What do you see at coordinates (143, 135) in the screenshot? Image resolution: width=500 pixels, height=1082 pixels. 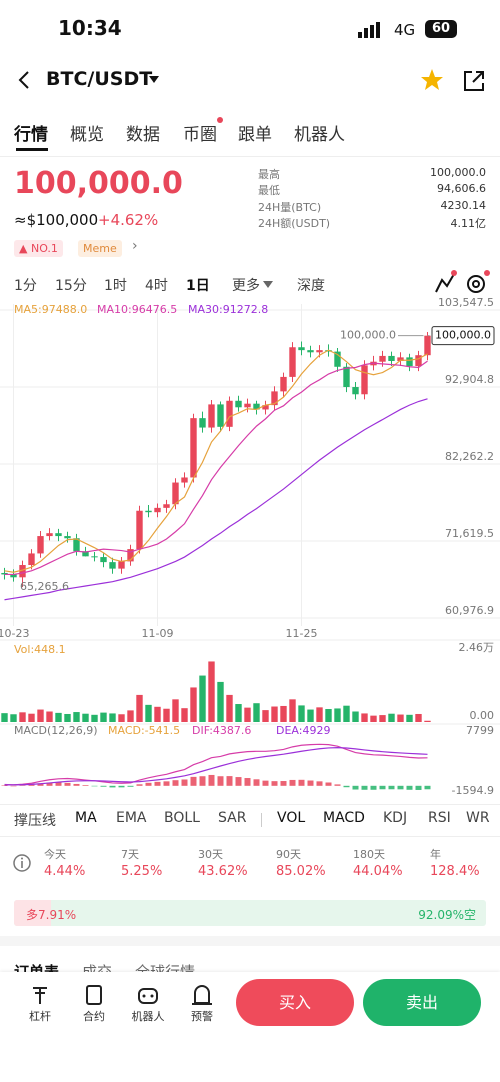 I see `tab: 数据` at bounding box center [143, 135].